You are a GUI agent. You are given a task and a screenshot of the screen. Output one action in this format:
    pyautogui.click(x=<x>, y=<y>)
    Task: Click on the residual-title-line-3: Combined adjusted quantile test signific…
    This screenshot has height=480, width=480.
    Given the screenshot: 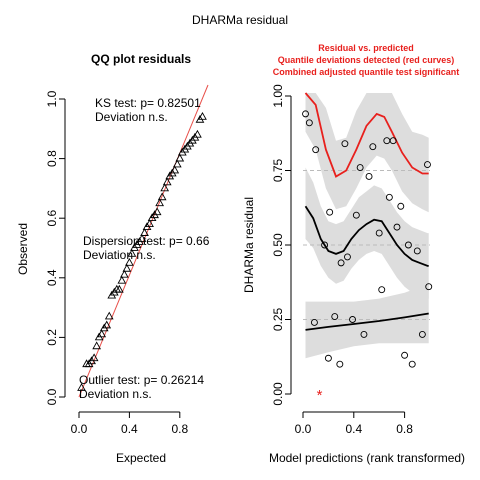 What is the action you would take?
    pyautogui.click(x=366, y=72)
    